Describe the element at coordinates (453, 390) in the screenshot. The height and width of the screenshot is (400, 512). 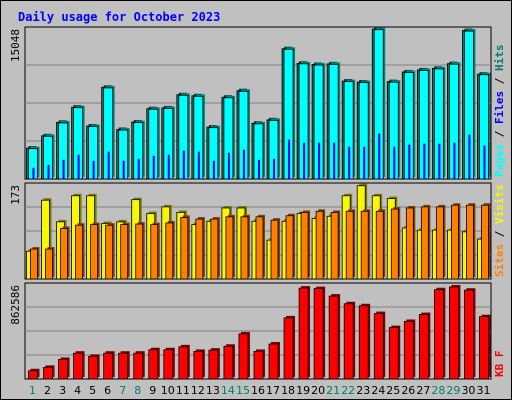
I see `x-tick-label: 29` at that location.